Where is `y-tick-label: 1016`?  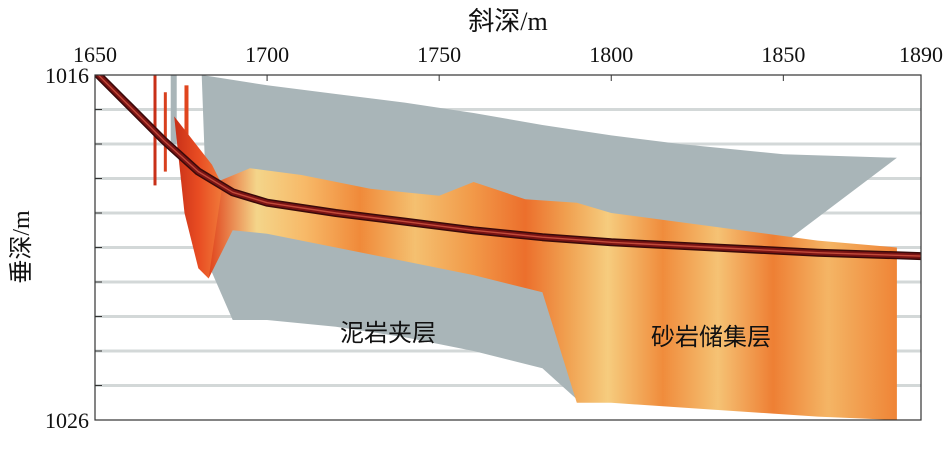
y-tick-label: 1016 is located at coordinates (67, 75).